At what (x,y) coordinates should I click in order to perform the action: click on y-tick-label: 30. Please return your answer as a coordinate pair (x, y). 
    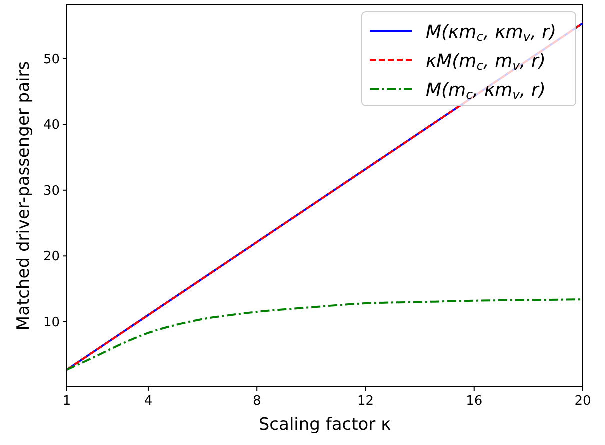
    Looking at the image, I should click on (51, 191).